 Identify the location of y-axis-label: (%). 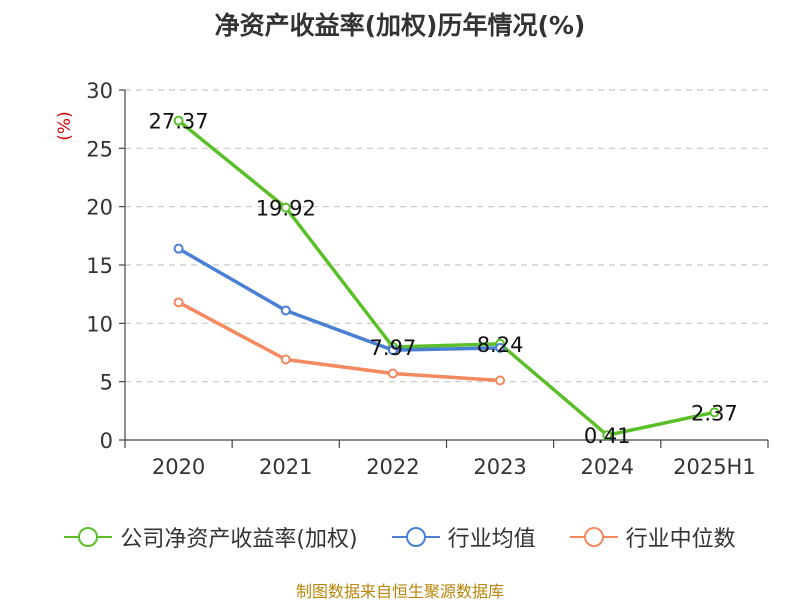
(65, 125).